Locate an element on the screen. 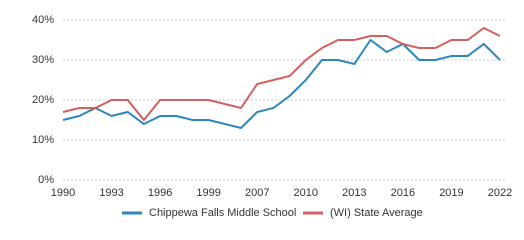 This screenshot has height=240, width=524. x-tick-label: 2016 is located at coordinates (403, 193).